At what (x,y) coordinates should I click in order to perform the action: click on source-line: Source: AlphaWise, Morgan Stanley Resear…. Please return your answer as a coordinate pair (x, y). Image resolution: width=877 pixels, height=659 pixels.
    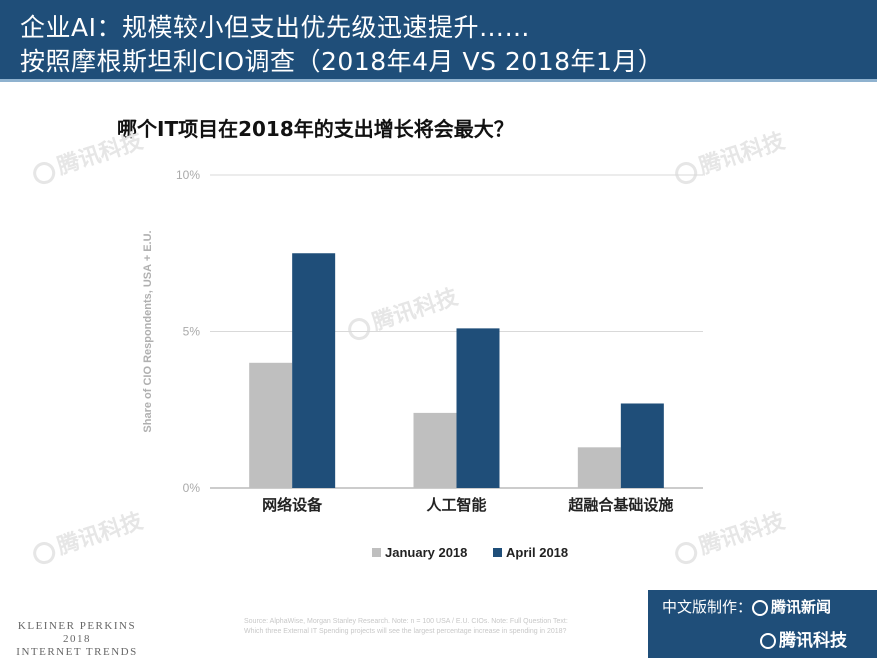
    Looking at the image, I should click on (406, 621).